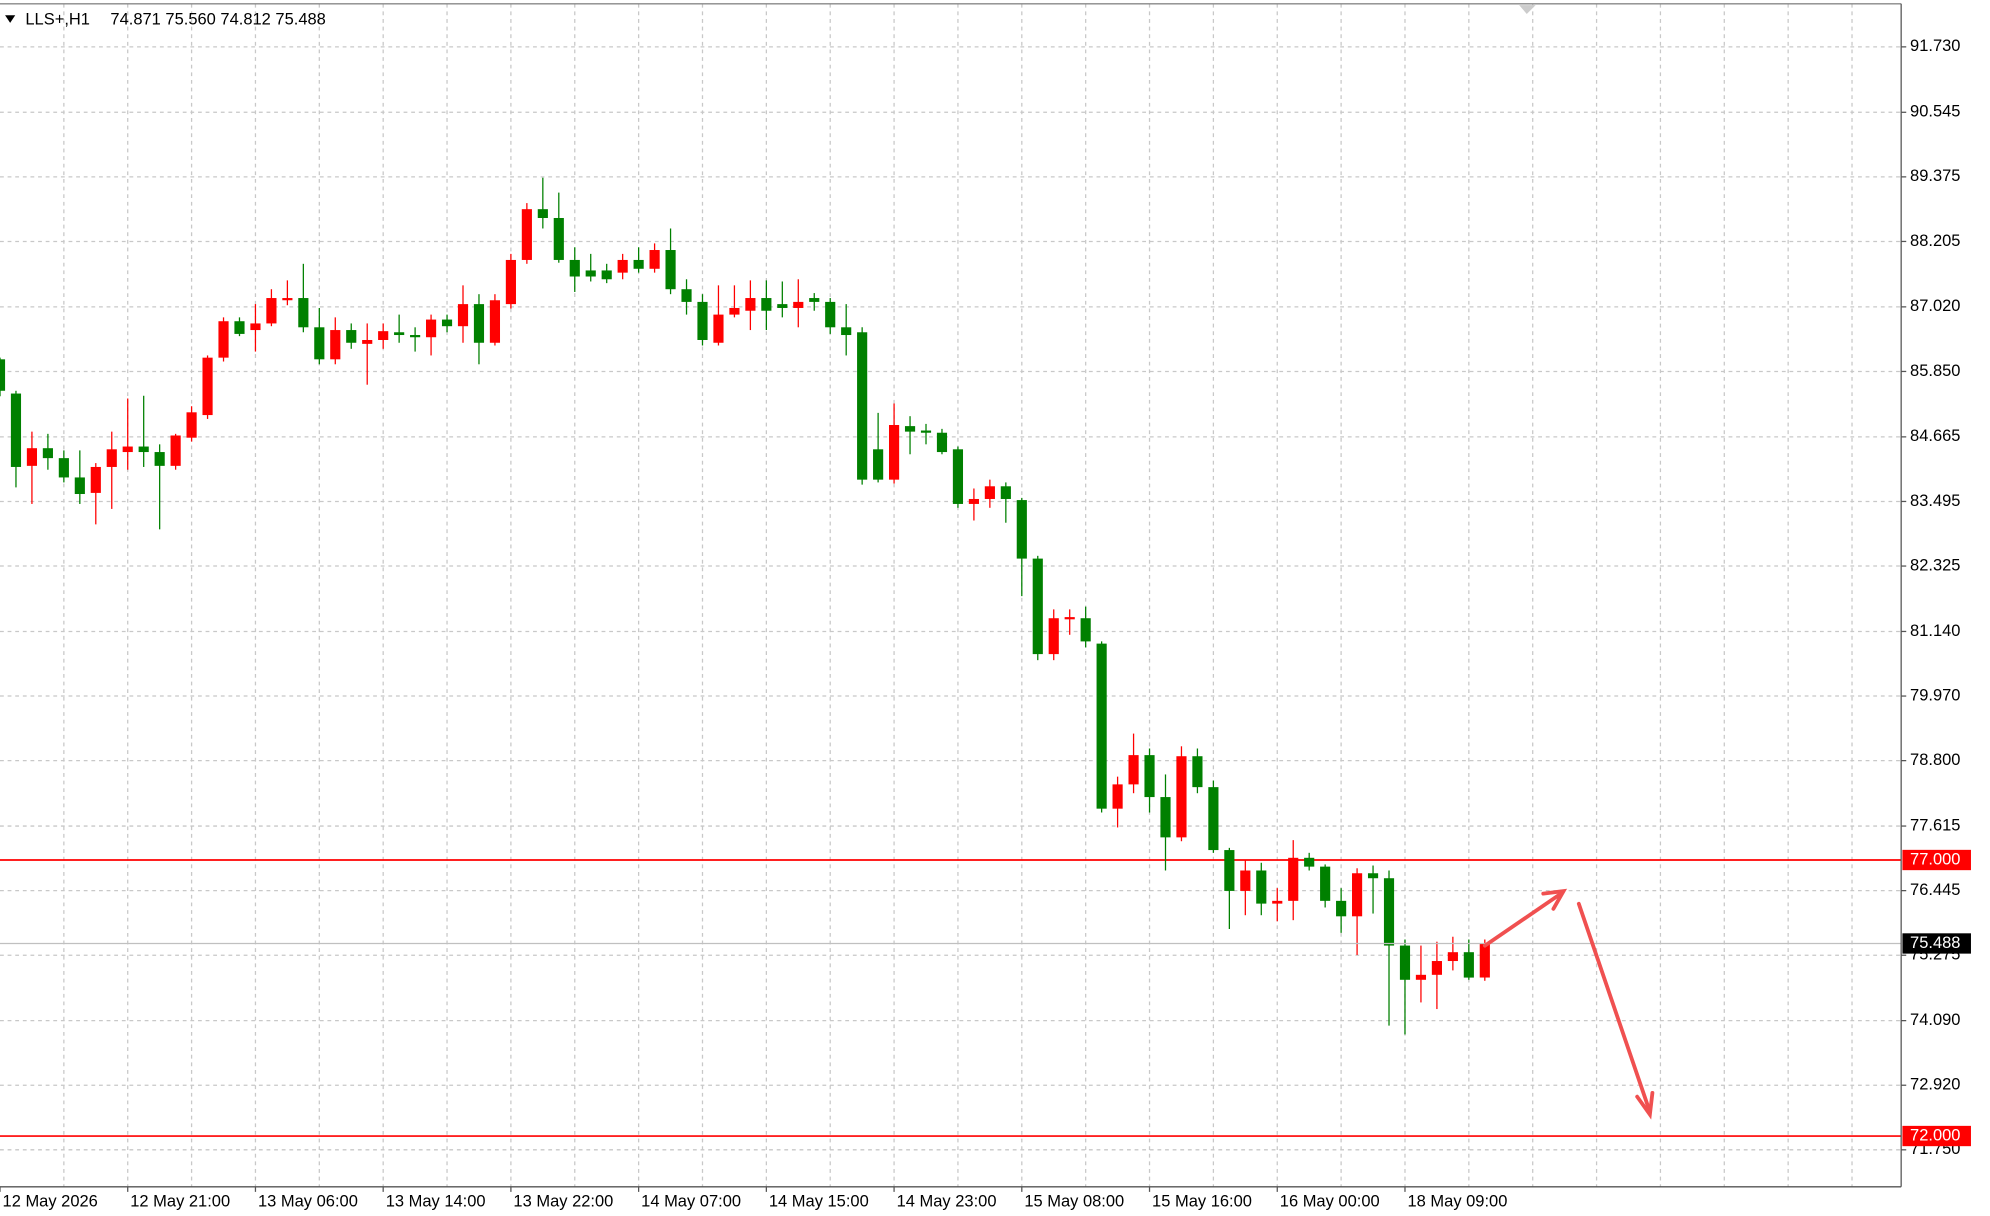 This screenshot has height=1216, width=1990. I want to click on y-tick-label: 76.445, so click(1935, 890).